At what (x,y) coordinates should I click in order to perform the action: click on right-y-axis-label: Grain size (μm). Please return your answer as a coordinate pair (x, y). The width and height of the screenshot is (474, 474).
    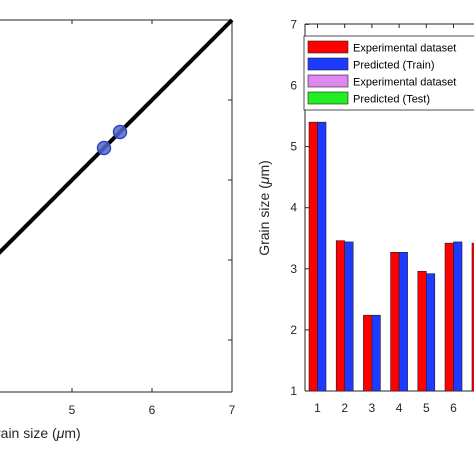
    Looking at the image, I should click on (264, 208).